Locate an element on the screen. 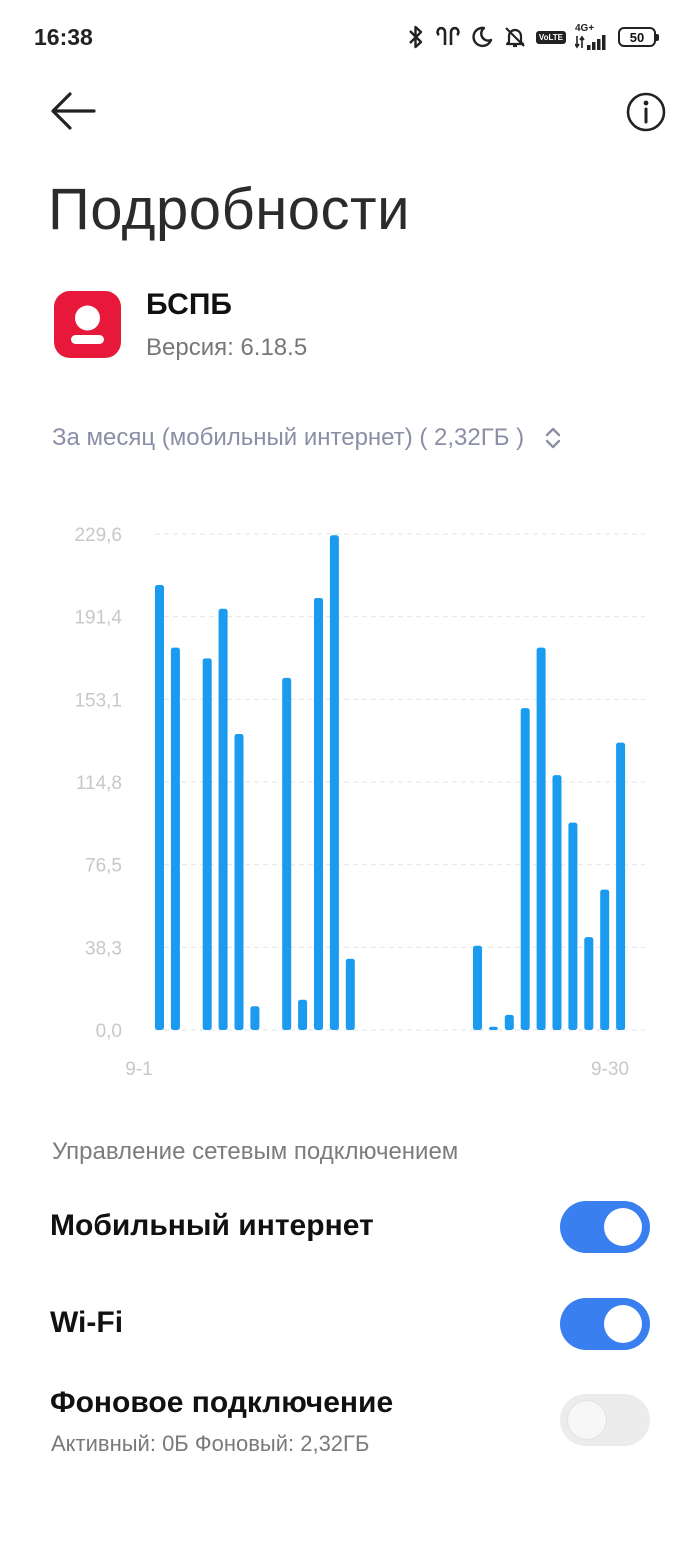 This screenshot has width=700, height=1556. y-tick-label: 114,8 is located at coordinates (99, 783).